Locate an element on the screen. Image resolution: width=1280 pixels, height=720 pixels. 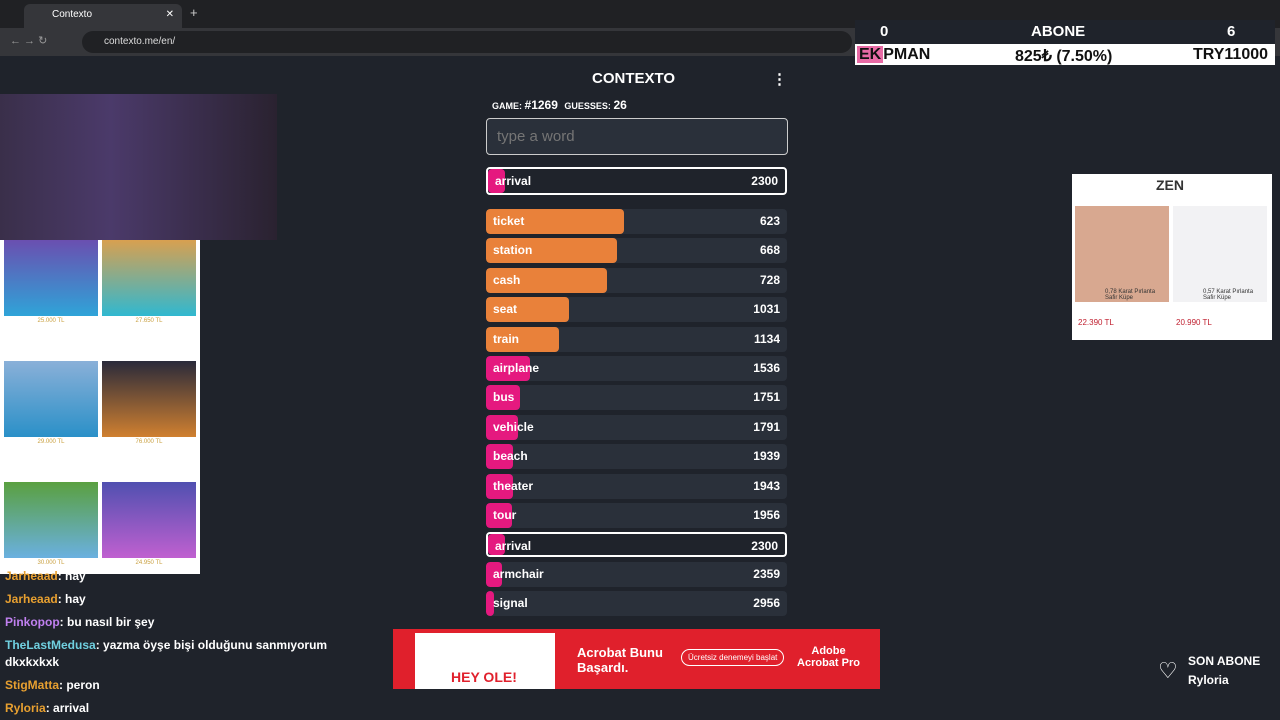
guess-rank: 1791 is located at coordinates (766, 426).